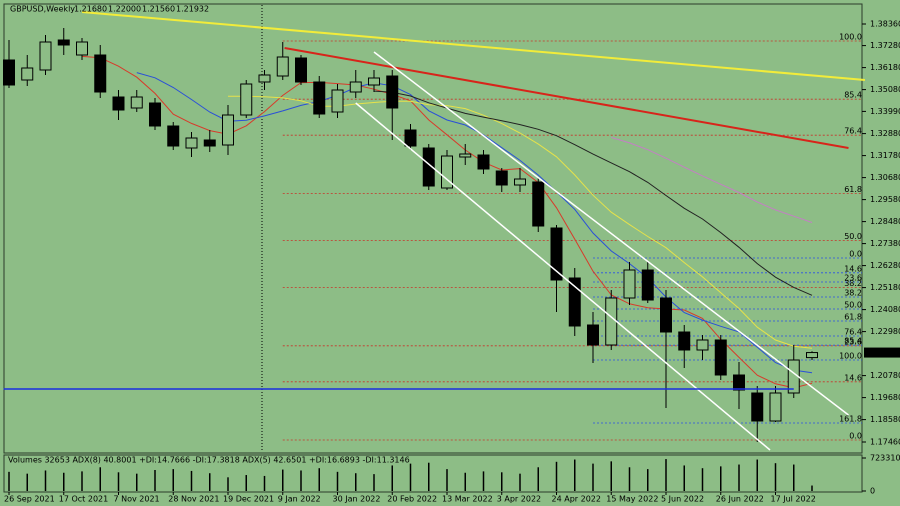 The width and height of the screenshot is (900, 506). What do you see at coordinates (158, 9) in the screenshot?
I see `header-price: 1.21560` at bounding box center [158, 9].